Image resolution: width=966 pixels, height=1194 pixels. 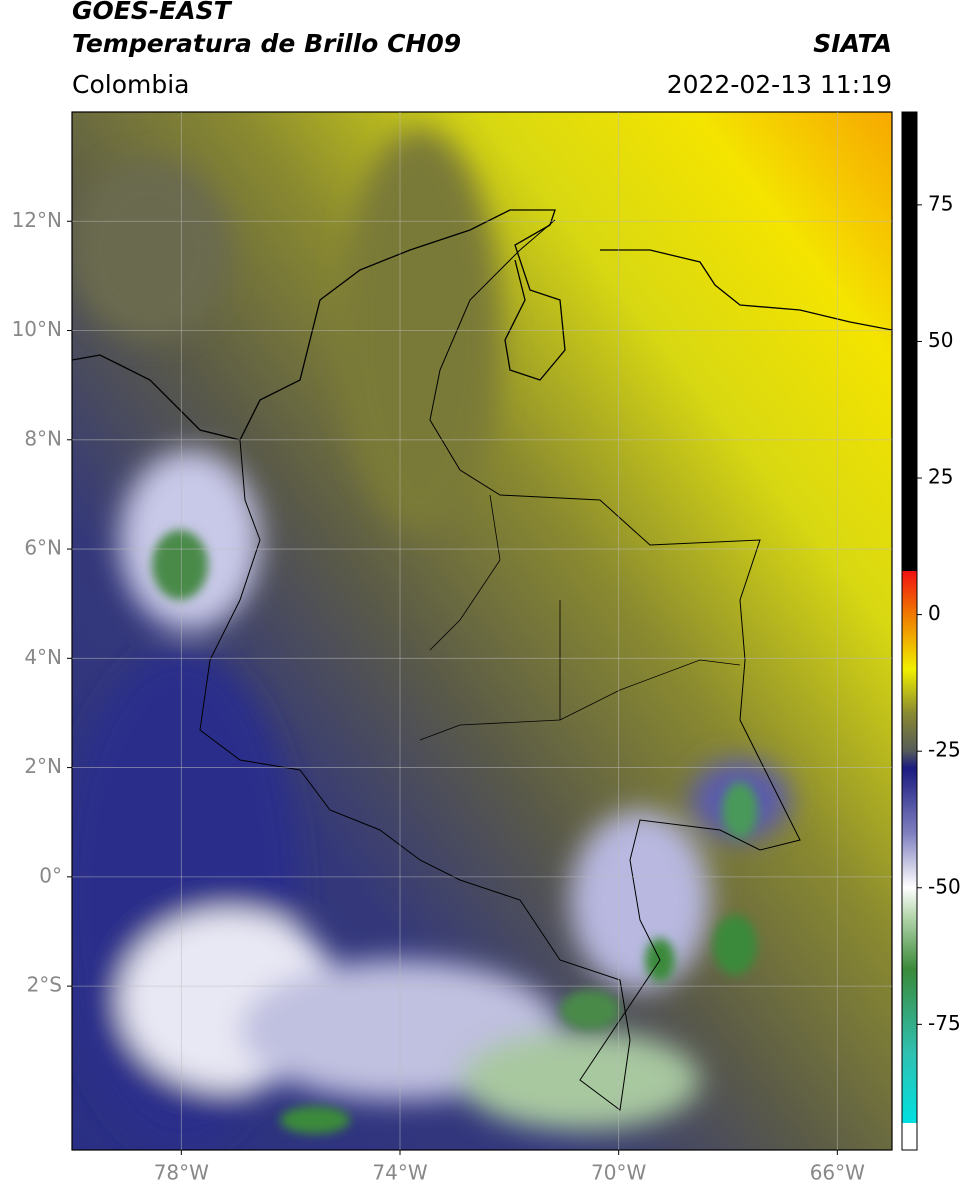 I want to click on lon-tick-label: 74°W, so click(x=399, y=1173).